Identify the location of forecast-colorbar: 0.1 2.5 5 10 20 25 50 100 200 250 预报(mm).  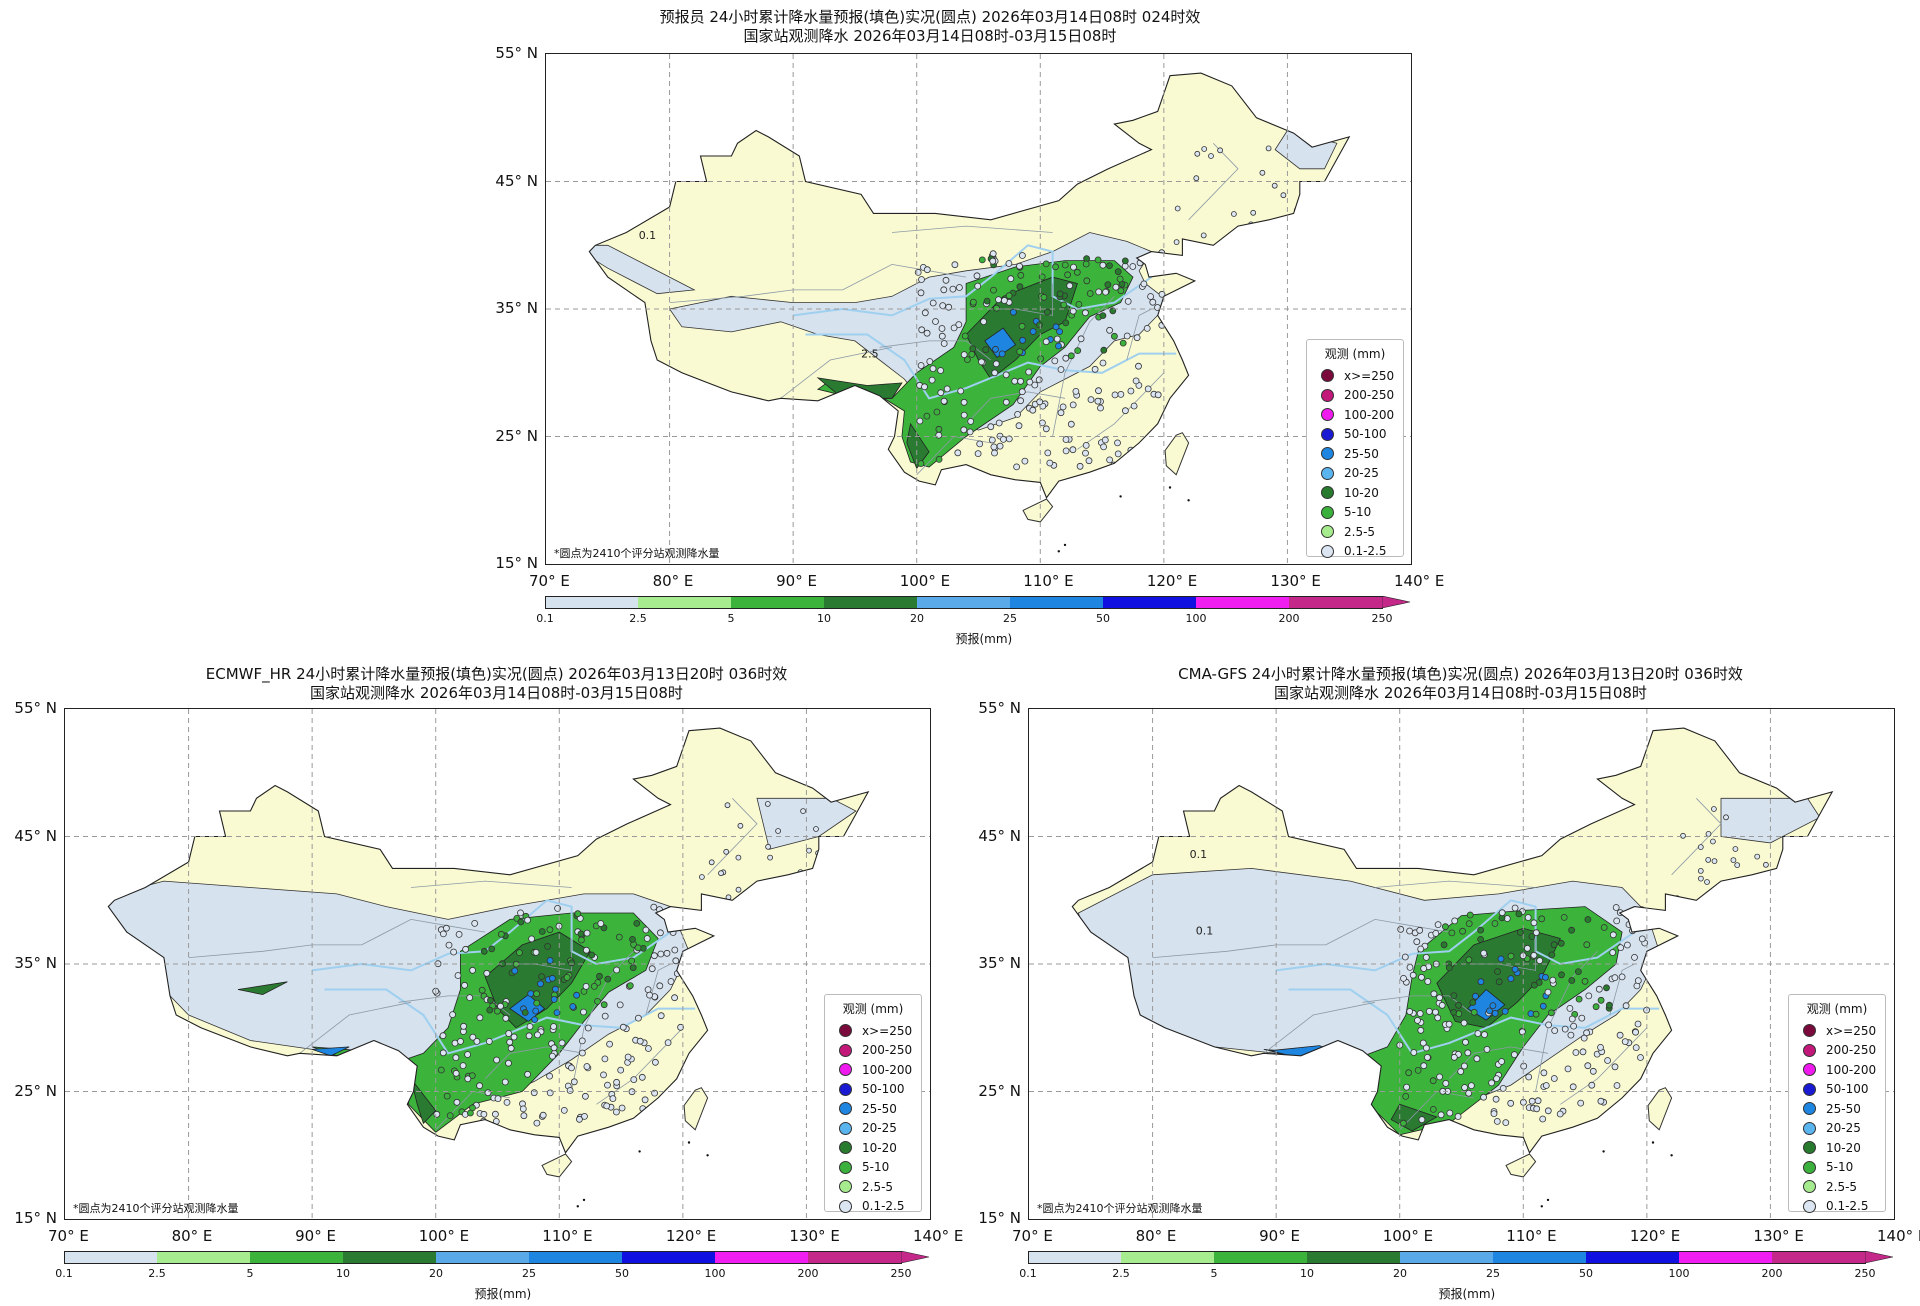
(973, 621).